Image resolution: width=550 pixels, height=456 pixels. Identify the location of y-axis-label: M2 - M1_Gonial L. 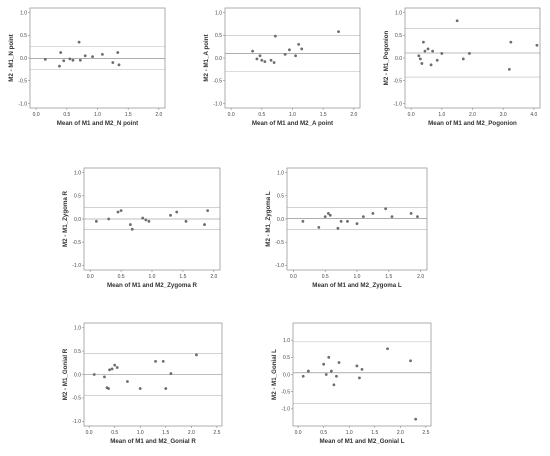
(274, 374).